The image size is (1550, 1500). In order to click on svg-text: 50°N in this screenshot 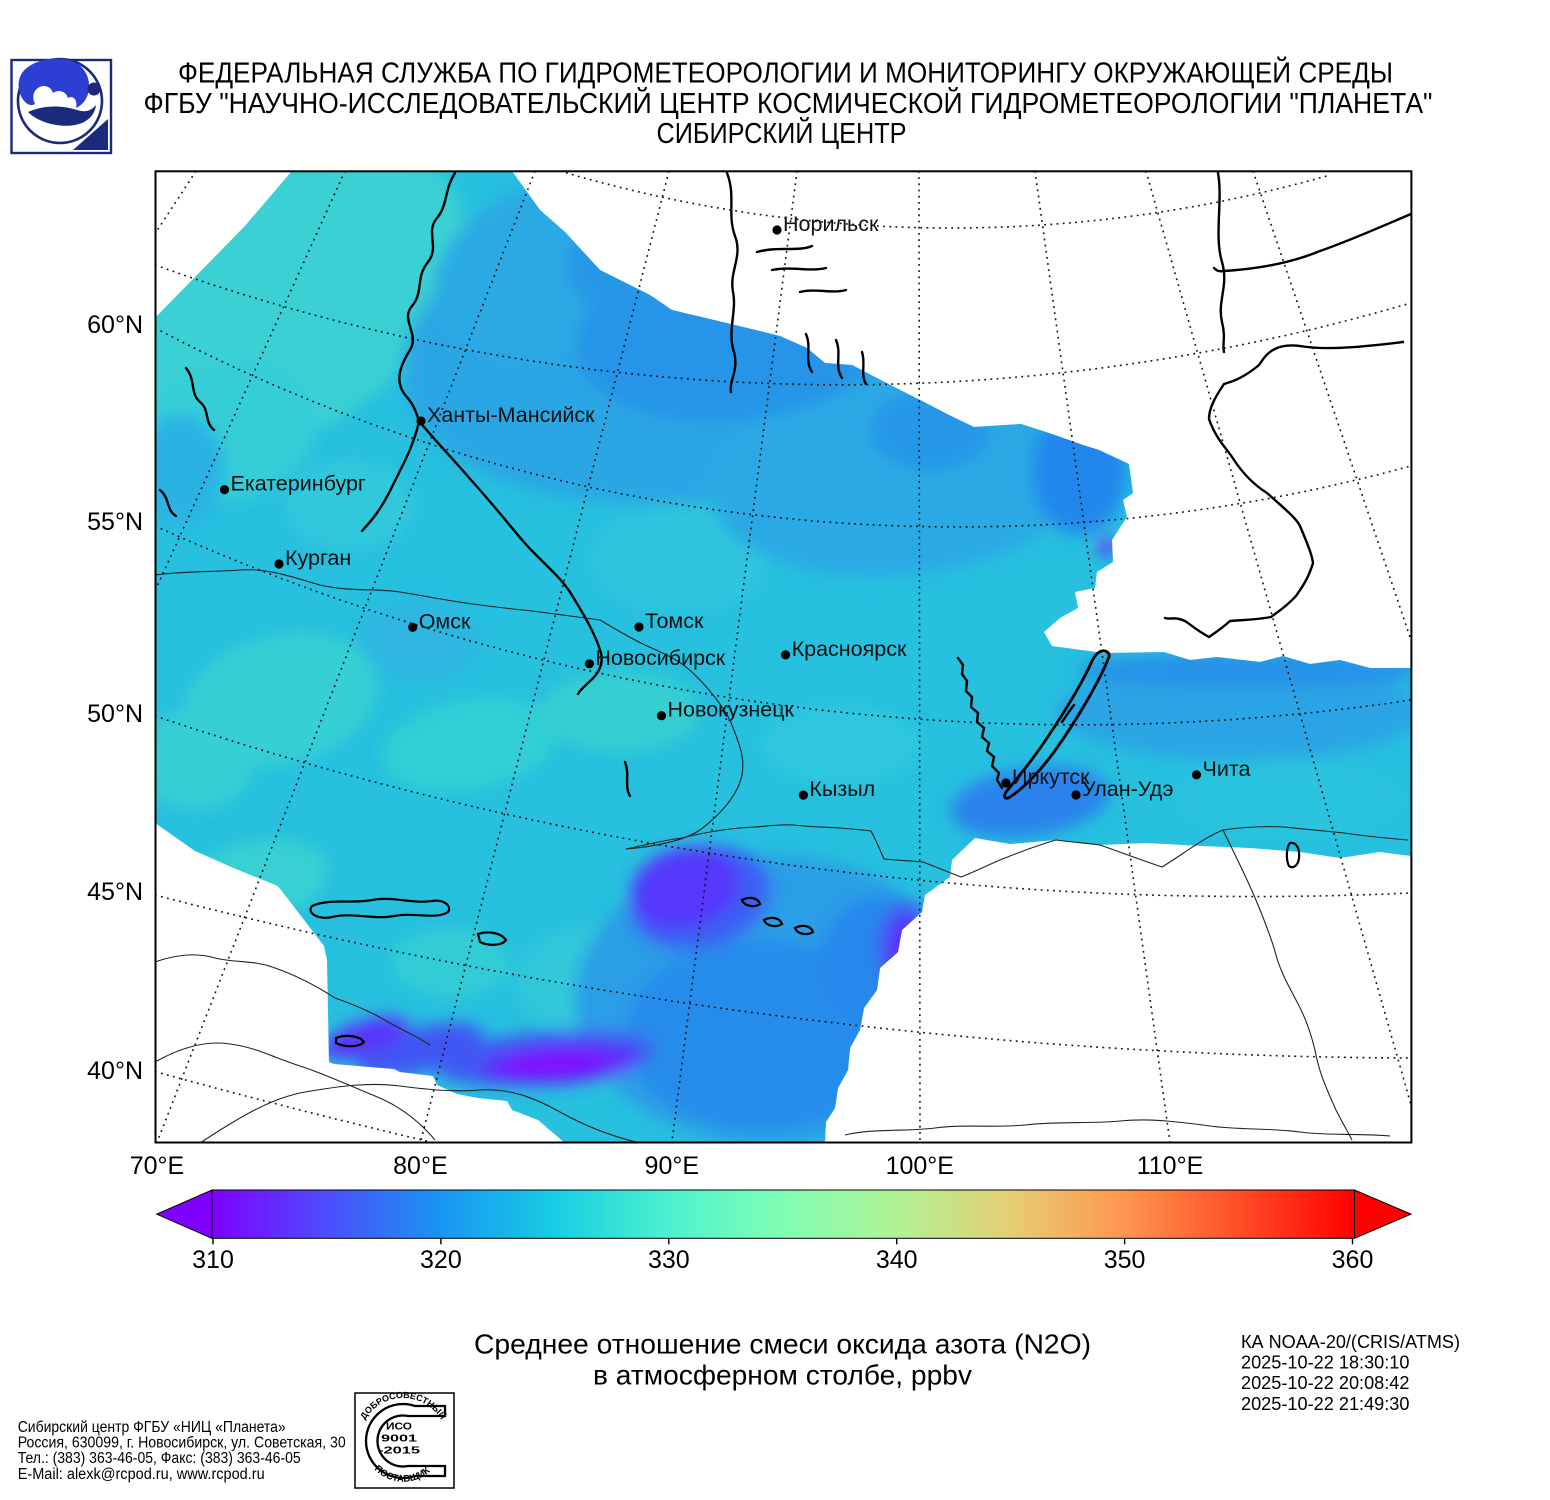, I will do `click(115, 714)`.